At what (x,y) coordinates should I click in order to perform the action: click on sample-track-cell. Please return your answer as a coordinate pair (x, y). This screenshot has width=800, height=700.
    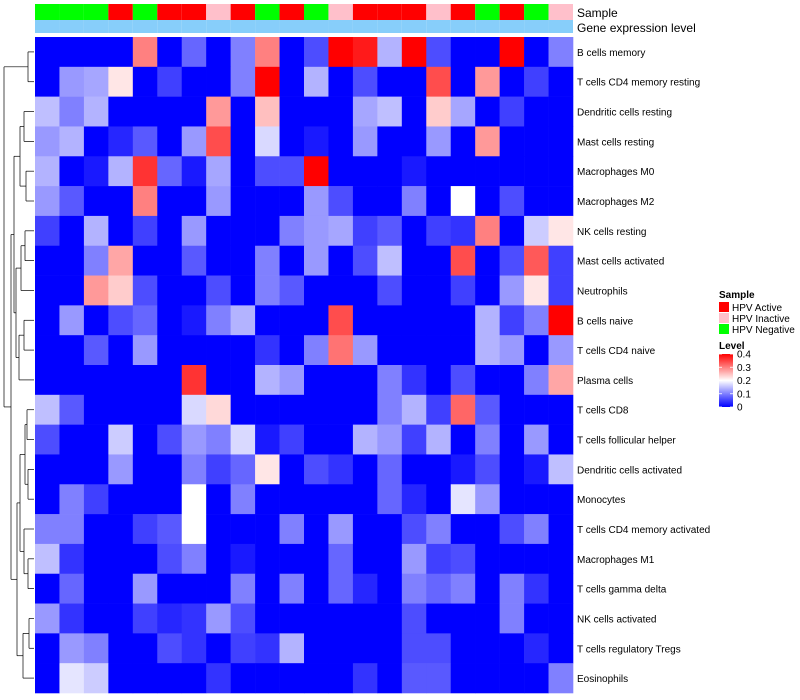
    Looking at the image, I should click on (389, 12).